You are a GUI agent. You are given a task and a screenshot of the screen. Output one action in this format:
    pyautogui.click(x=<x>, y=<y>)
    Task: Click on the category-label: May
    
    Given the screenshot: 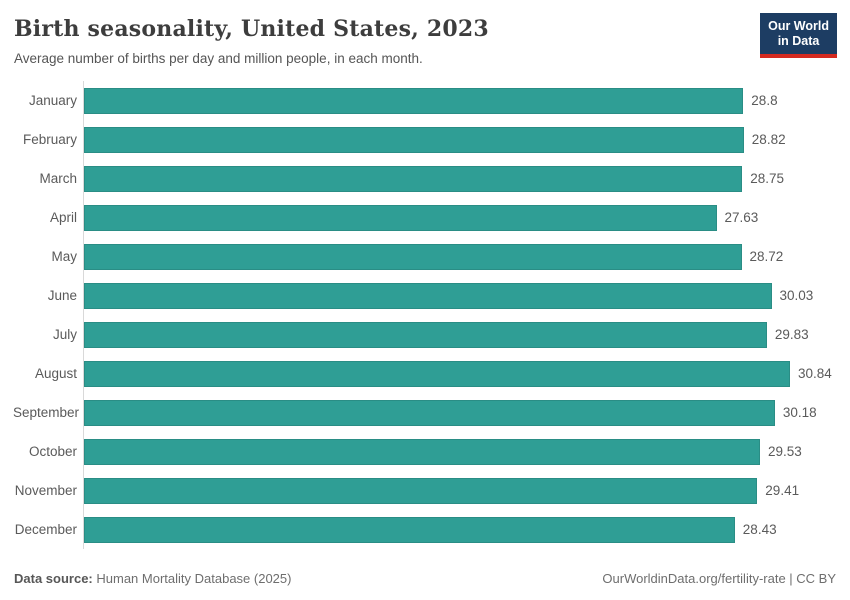 What is the action you would take?
    pyautogui.click(x=64, y=256)
    